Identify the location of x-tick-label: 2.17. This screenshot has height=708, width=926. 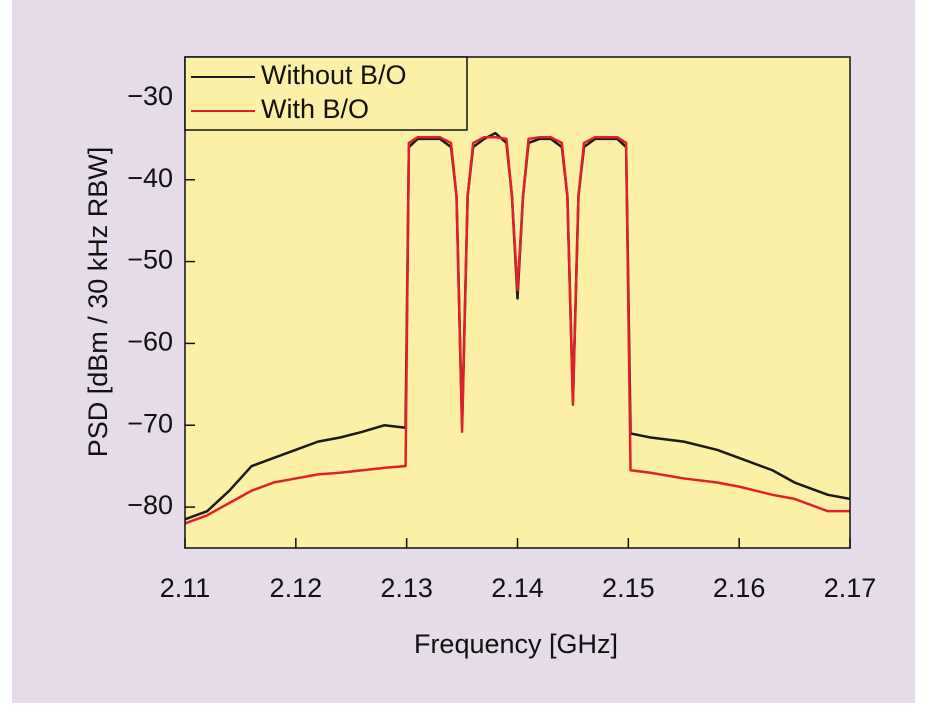
(850, 588).